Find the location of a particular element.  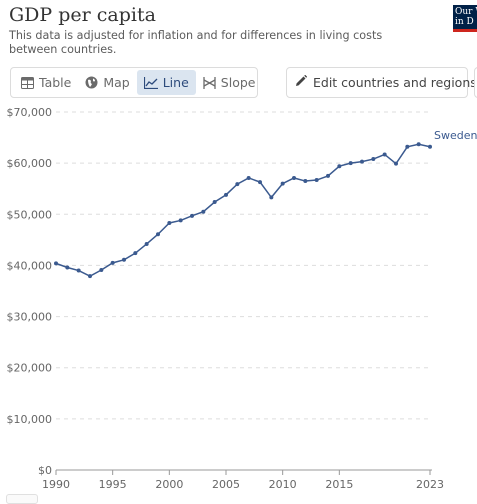

x-tick-label: 2015 is located at coordinates (339, 484).